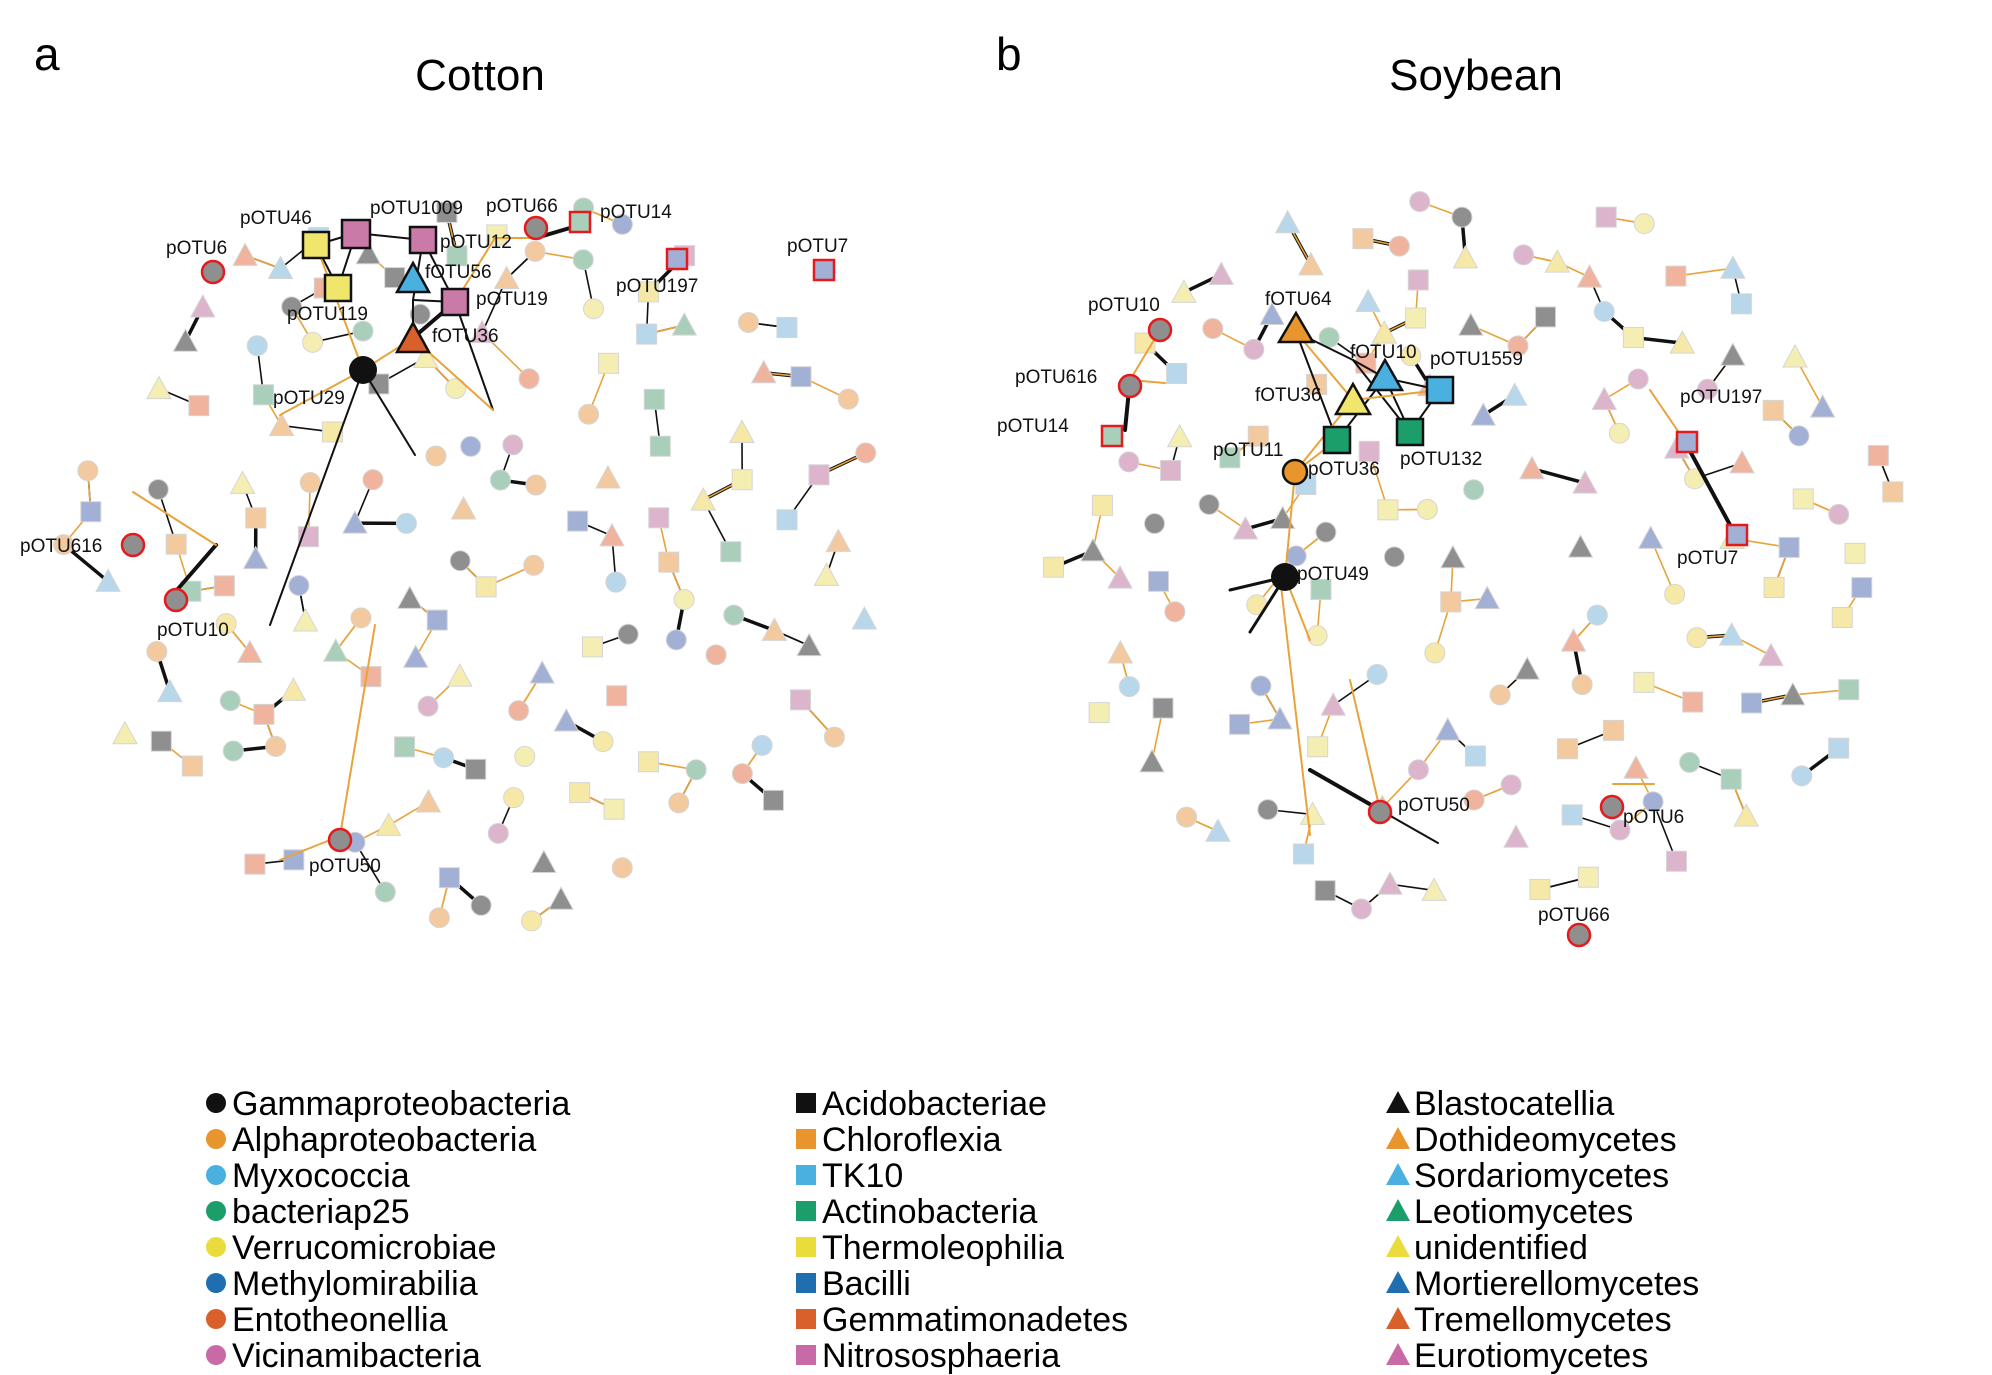  Describe the element at coordinates (1333, 574) in the screenshot. I see `soybean-potu49-label: pOTU49` at that location.